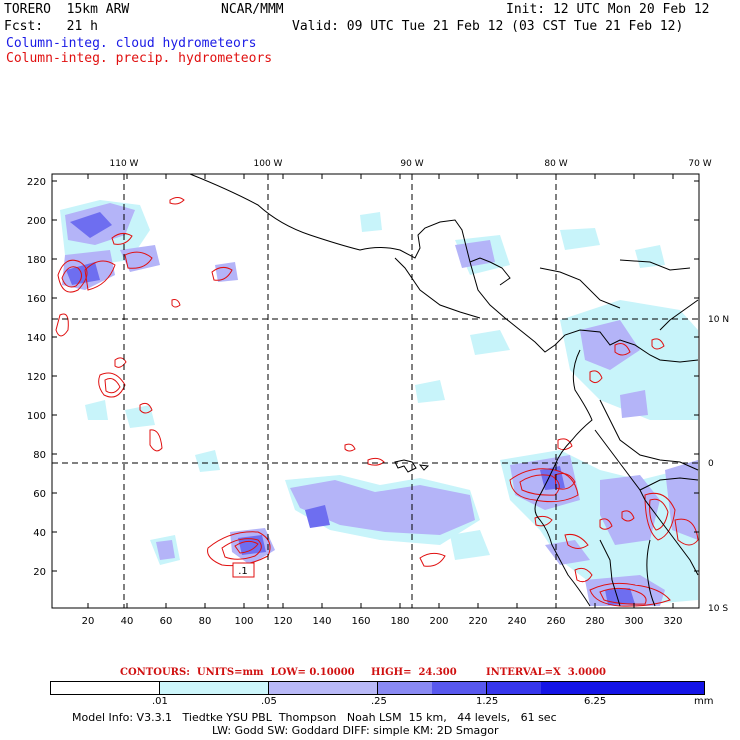 The image size is (740, 740). Describe the element at coordinates (127, 621) in the screenshot. I see `x-tick-label: 40` at that location.